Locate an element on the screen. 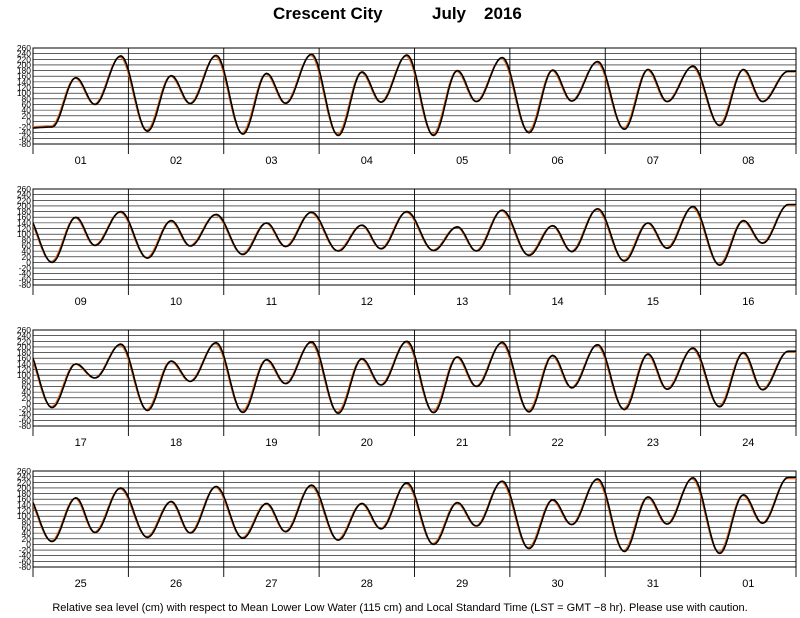  station-name: Crescent City is located at coordinates (328, 13).